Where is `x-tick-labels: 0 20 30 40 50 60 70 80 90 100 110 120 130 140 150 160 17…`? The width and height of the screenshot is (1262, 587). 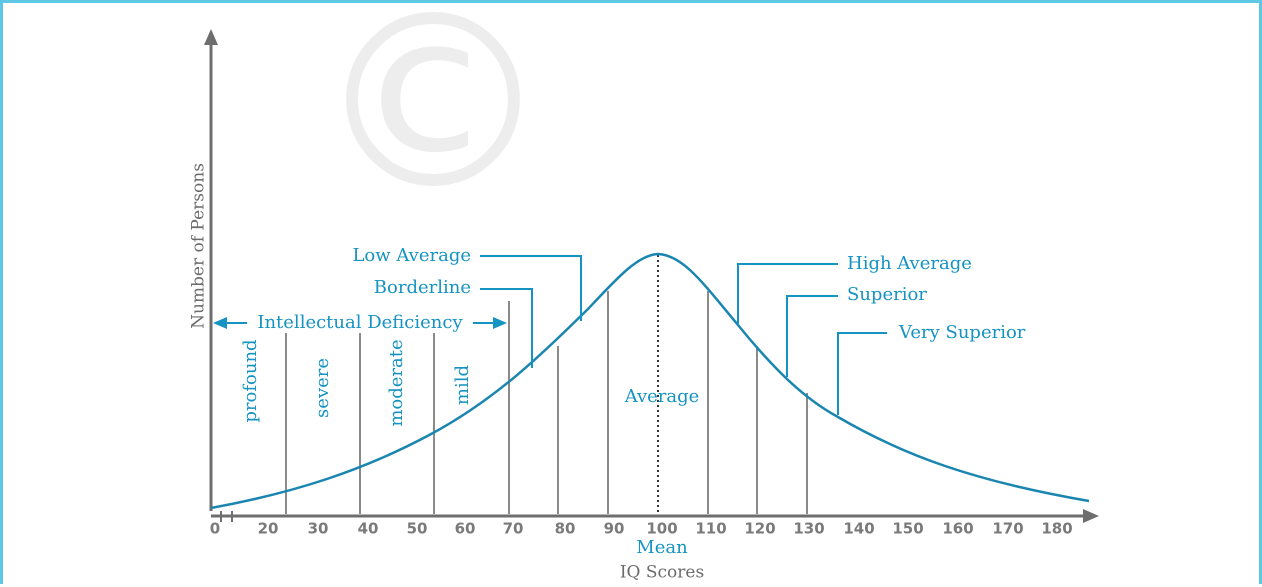
x-tick-labels: 0 20 30 40 50 60 70 80 90 100 110 120 130 140 150 160 17… is located at coordinates (641, 529).